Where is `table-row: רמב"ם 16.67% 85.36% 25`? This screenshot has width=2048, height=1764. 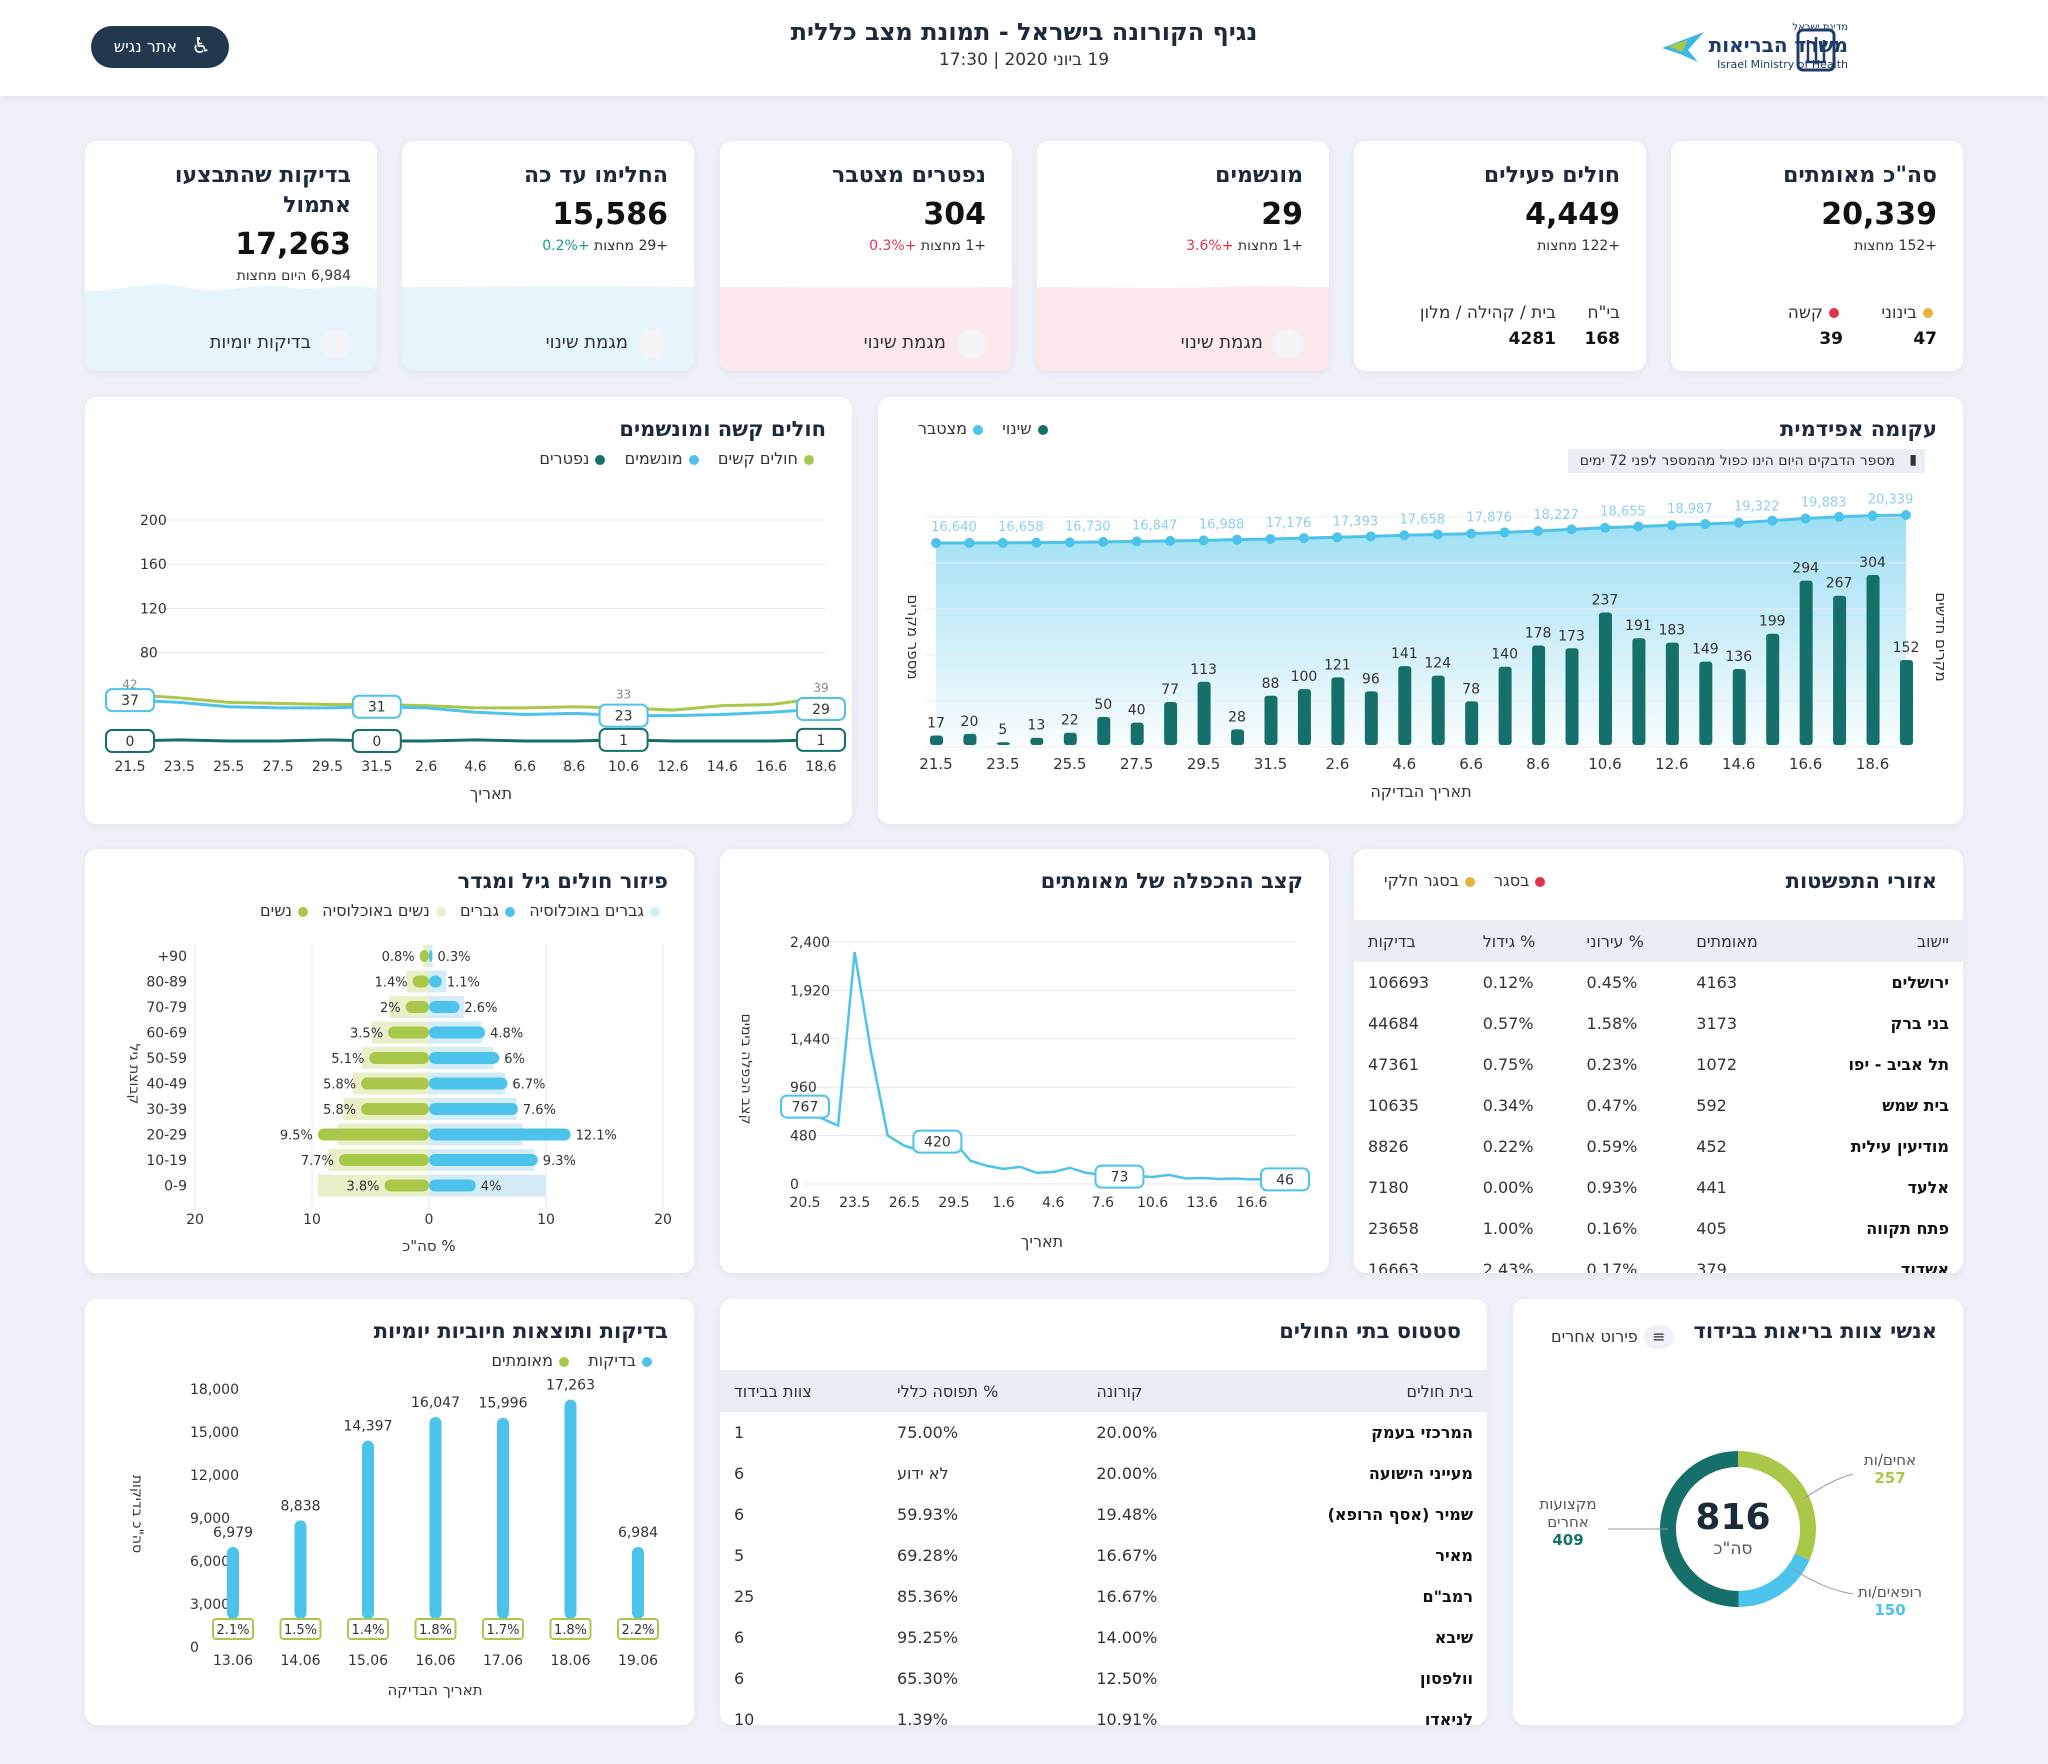 table-row: רמב"ם 16.67% 85.36% 25 is located at coordinates (1103, 1596).